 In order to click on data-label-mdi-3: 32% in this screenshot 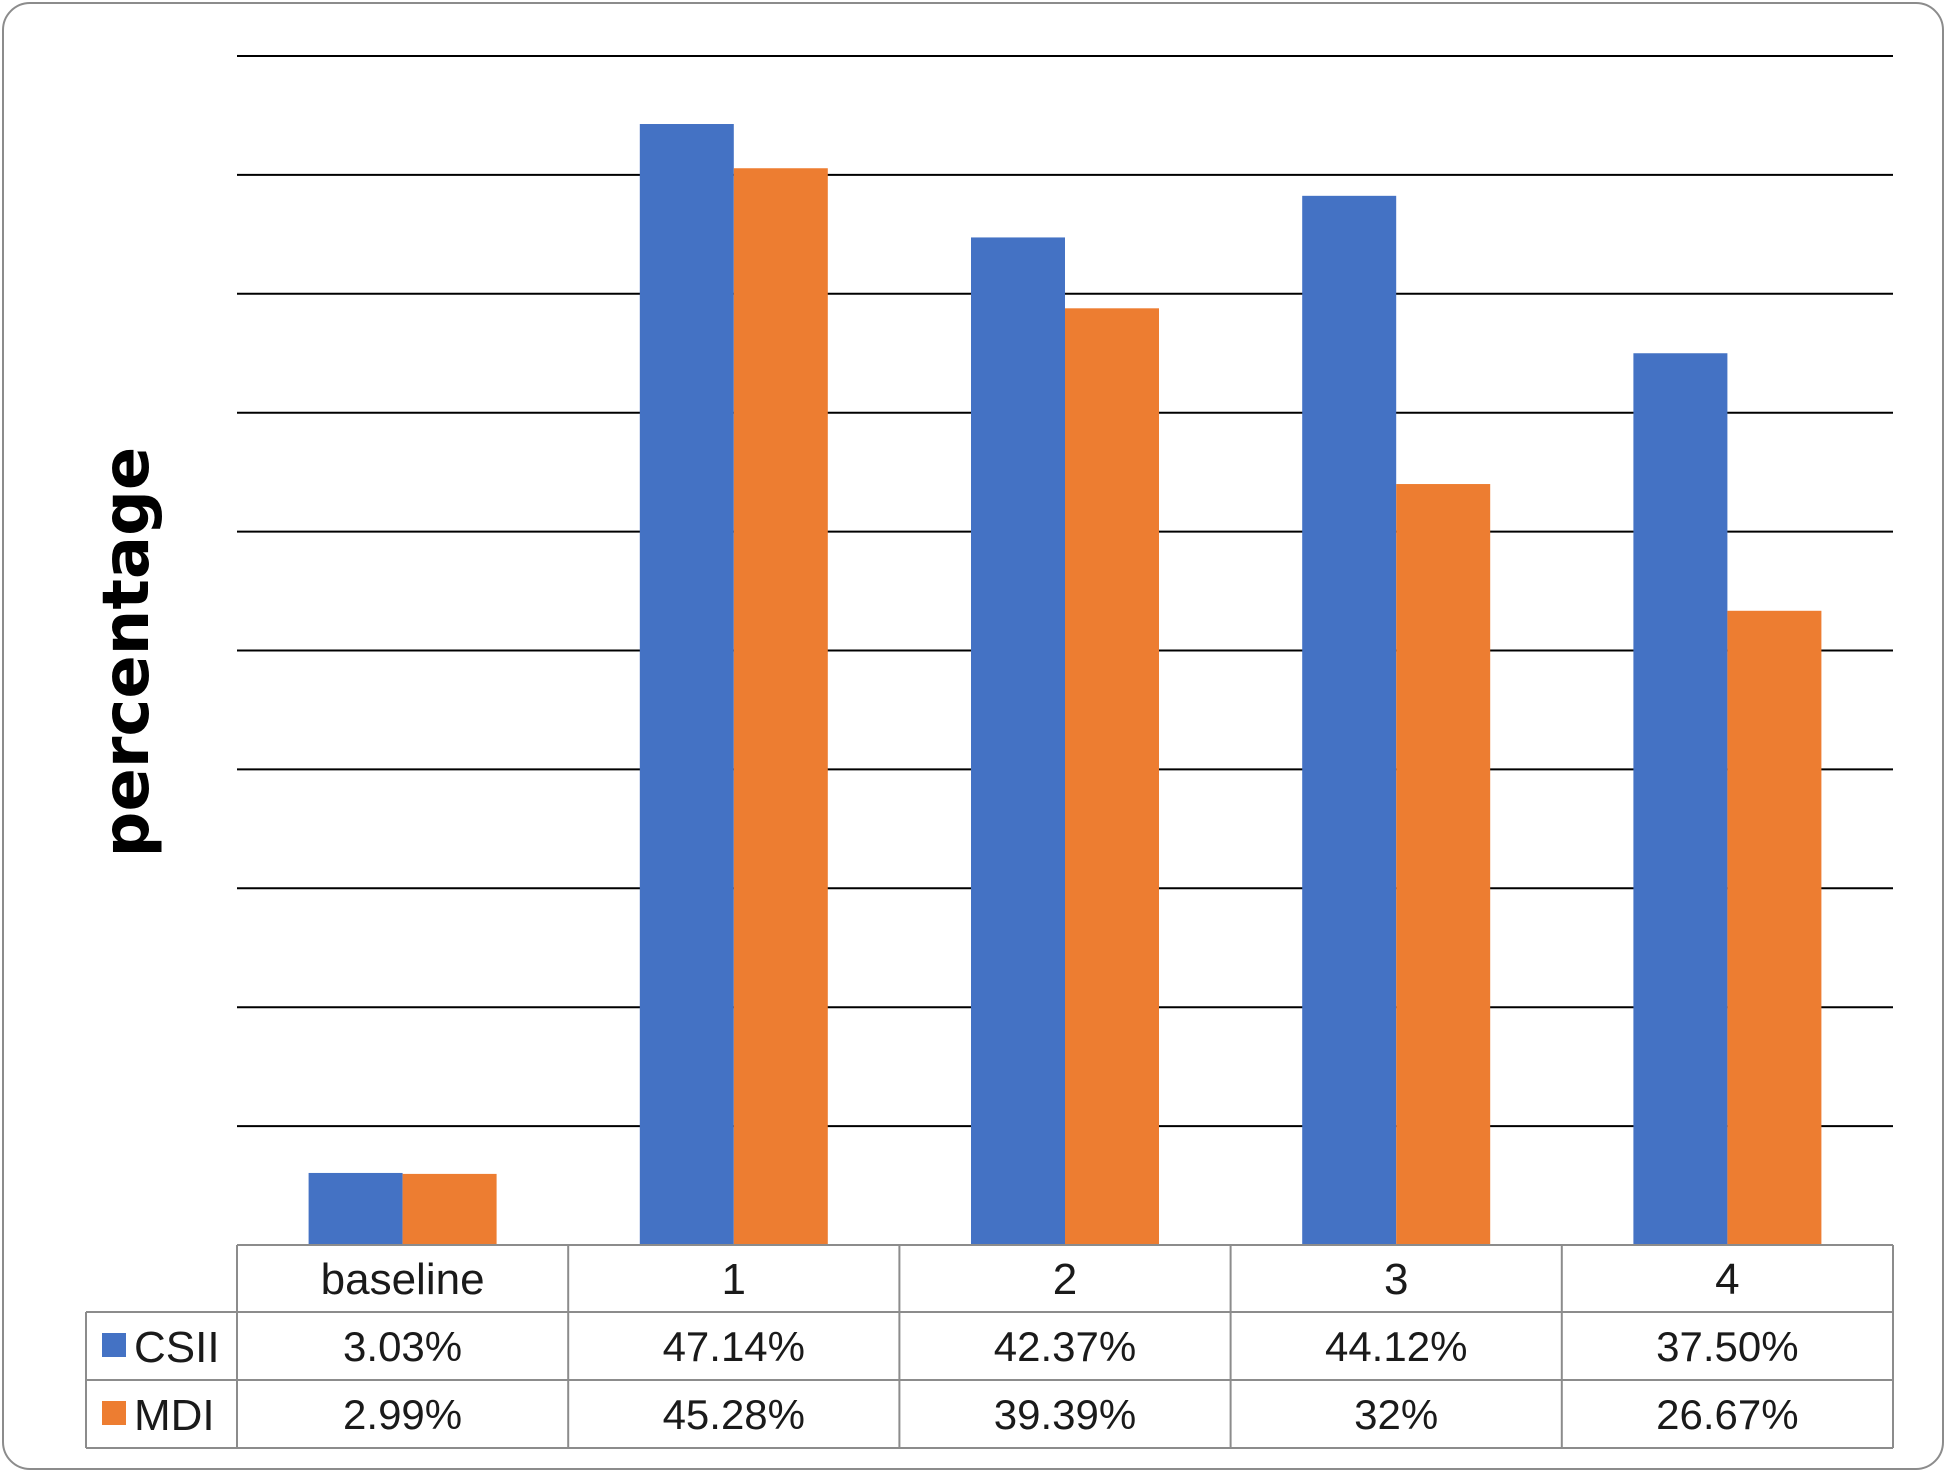, I will do `click(1396, 1414)`.